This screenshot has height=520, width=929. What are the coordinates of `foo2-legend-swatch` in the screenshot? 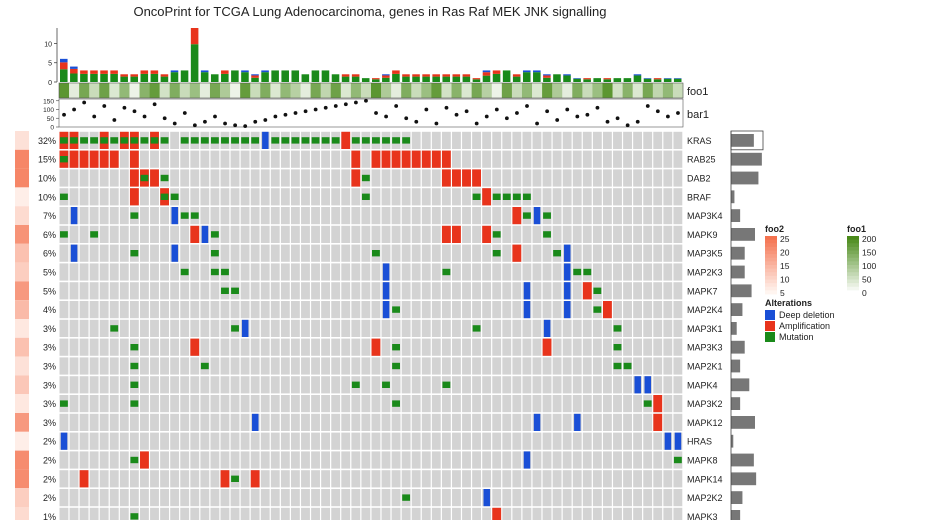 It's located at (771, 270).